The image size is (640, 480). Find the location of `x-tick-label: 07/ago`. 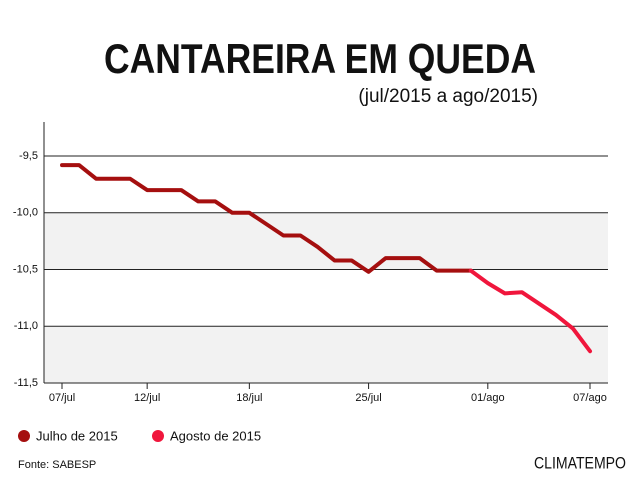

x-tick-label: 07/ago is located at coordinates (590, 398).